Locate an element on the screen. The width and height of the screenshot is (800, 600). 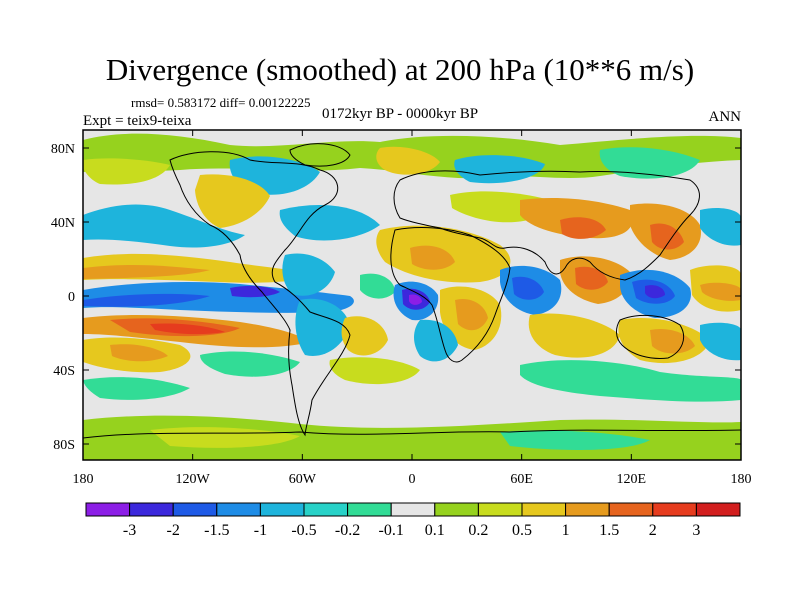
season-text: ANN is located at coordinates (725, 117).